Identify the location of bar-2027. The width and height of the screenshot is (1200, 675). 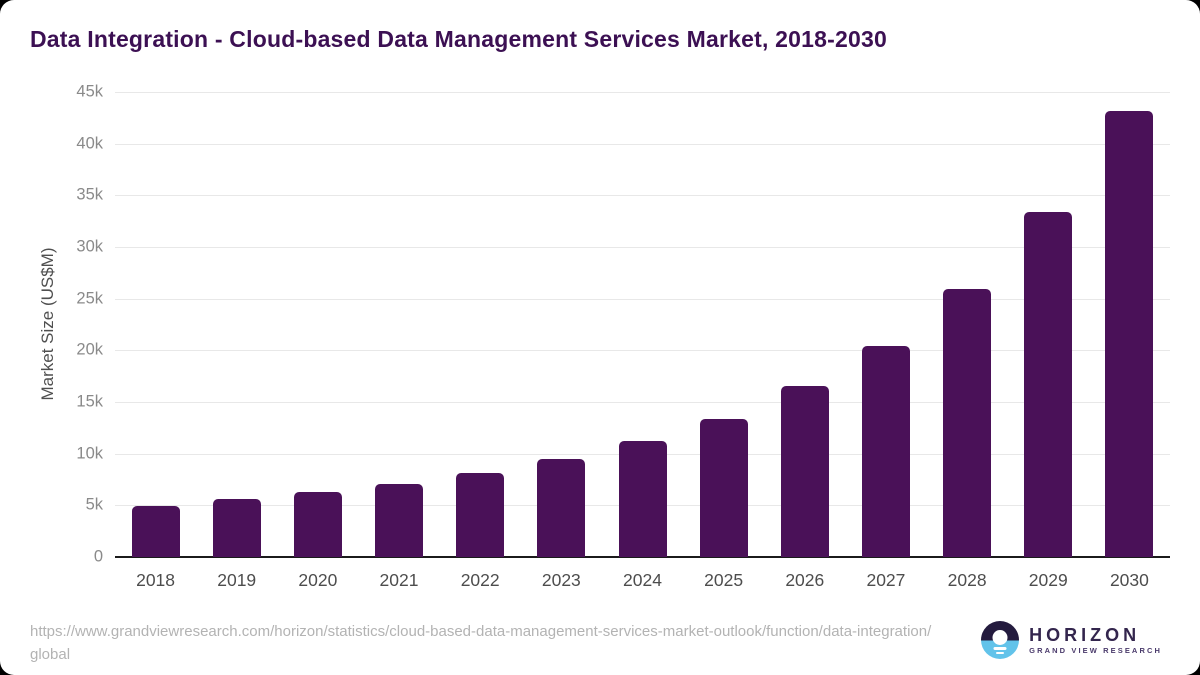
(885, 451).